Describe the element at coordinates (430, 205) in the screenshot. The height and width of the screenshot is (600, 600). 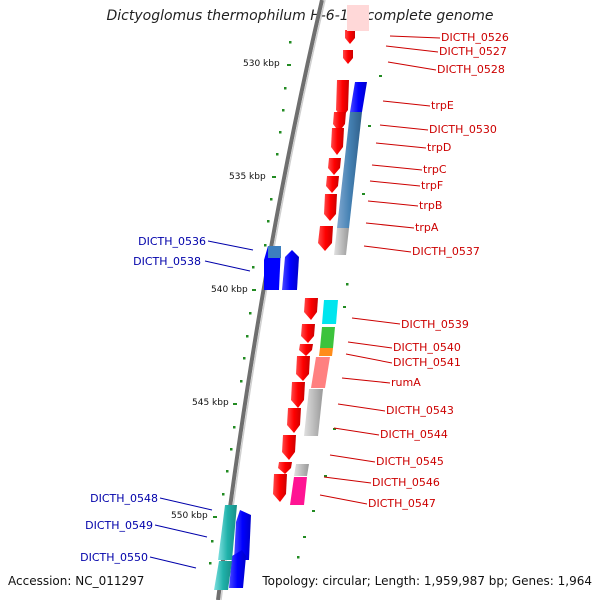
I see `right-gene-label: trpB` at that location.